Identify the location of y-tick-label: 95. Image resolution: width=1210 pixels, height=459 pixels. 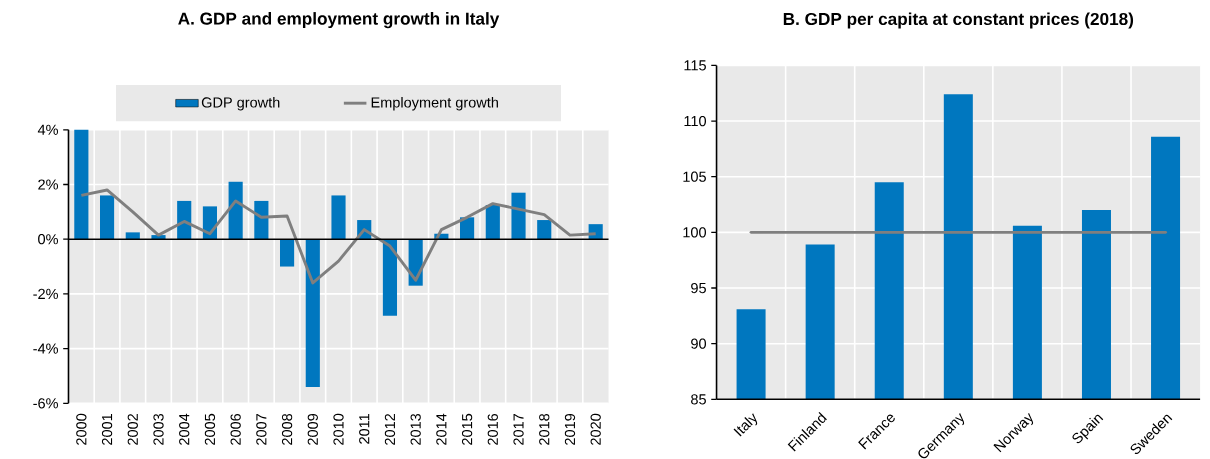
(698, 288).